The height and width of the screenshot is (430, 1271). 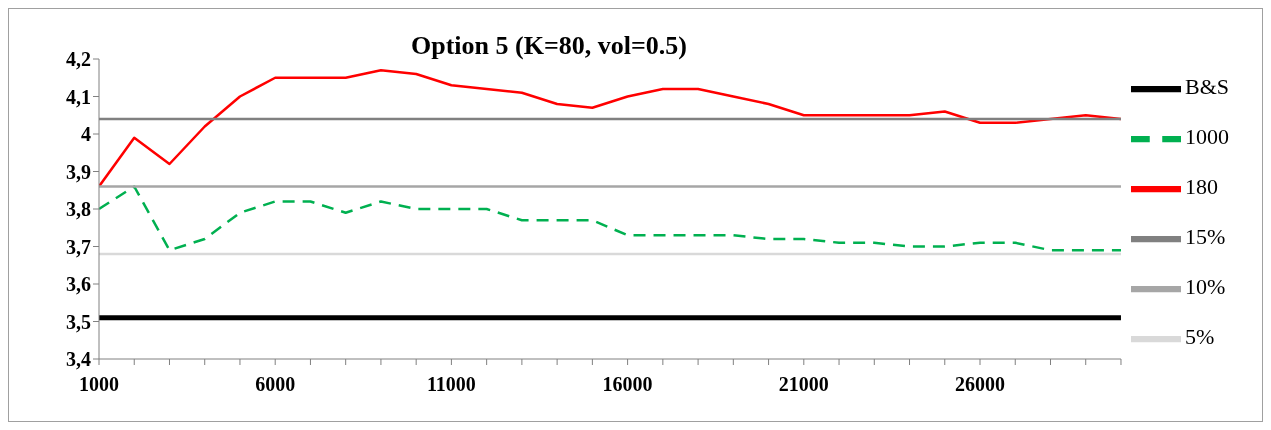 What do you see at coordinates (78, 171) in the screenshot?
I see `y-tick-label: 3,9` at bounding box center [78, 171].